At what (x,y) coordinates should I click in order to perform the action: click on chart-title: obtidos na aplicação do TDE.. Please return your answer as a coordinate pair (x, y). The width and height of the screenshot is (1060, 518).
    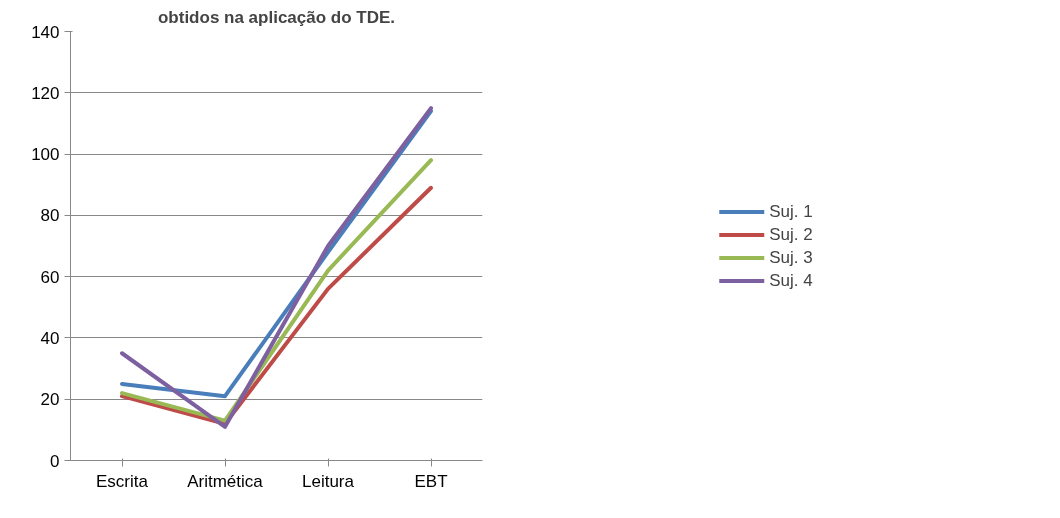
    Looking at the image, I should click on (276, 17).